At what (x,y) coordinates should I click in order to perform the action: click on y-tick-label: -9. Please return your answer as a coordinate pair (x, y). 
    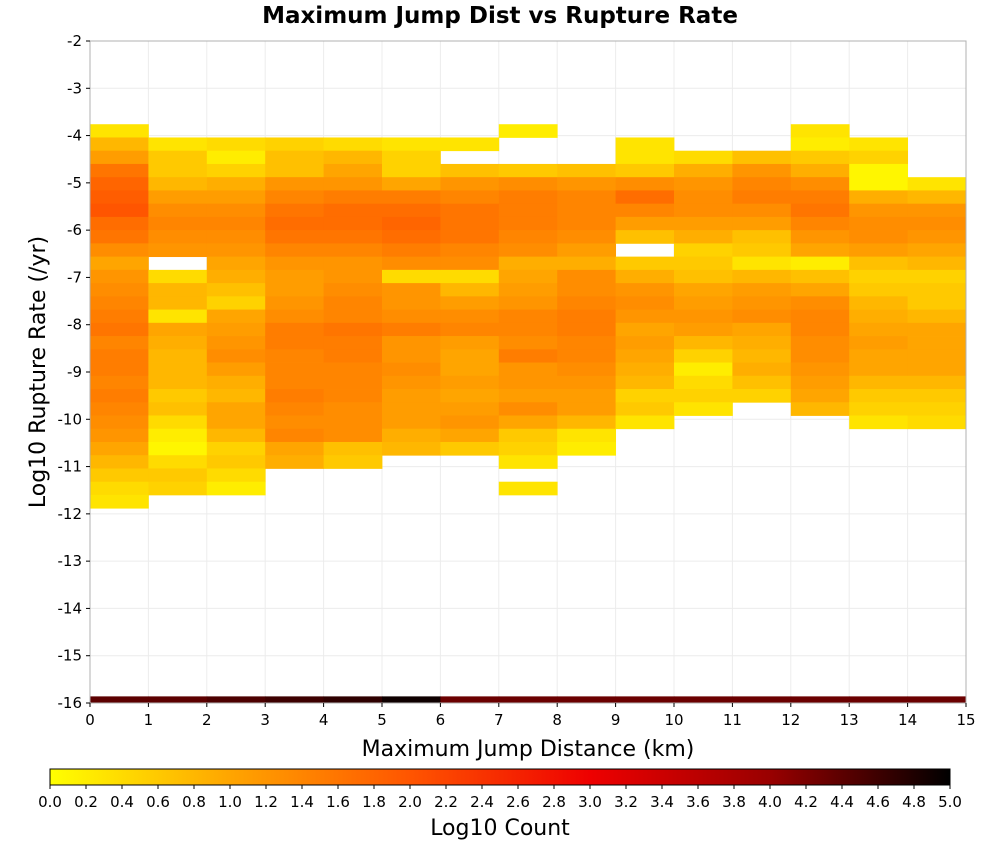
    Looking at the image, I should click on (74, 372).